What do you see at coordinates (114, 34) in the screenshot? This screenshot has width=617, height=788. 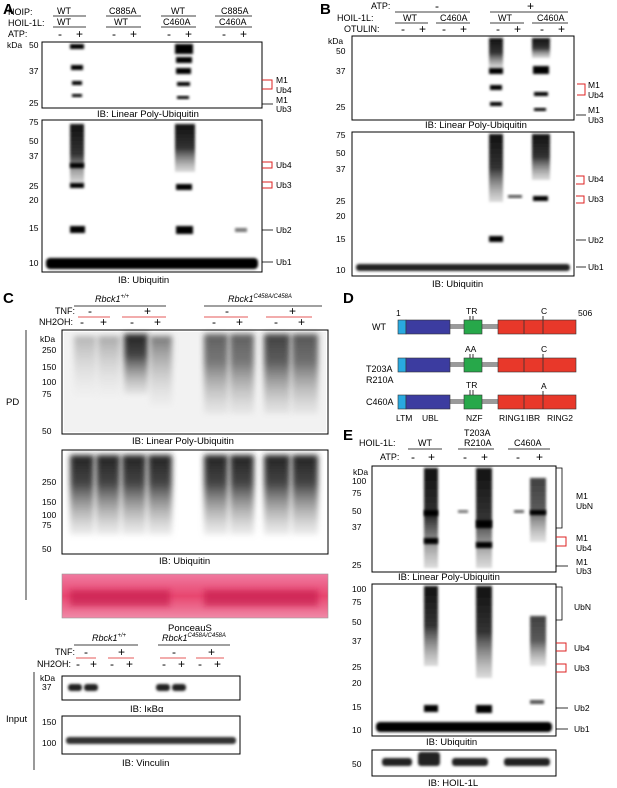 I see `panel-a-g2-atp-minus: -` at bounding box center [114, 34].